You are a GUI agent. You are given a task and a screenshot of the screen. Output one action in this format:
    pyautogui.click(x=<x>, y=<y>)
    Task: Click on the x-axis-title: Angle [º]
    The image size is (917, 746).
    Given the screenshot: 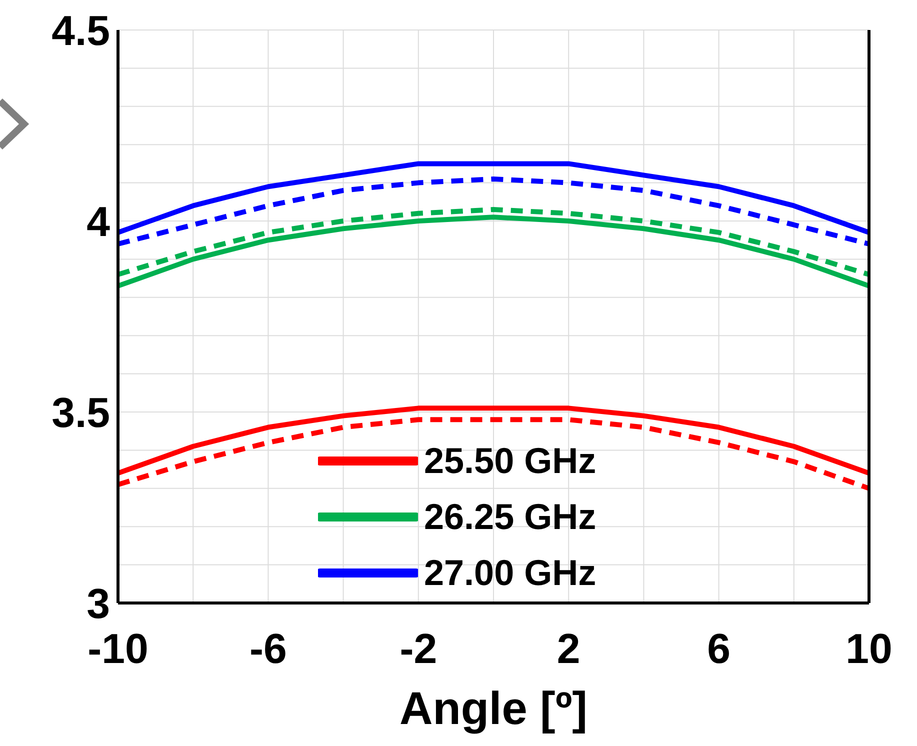 What is the action you would take?
    pyautogui.click(x=494, y=708)
    